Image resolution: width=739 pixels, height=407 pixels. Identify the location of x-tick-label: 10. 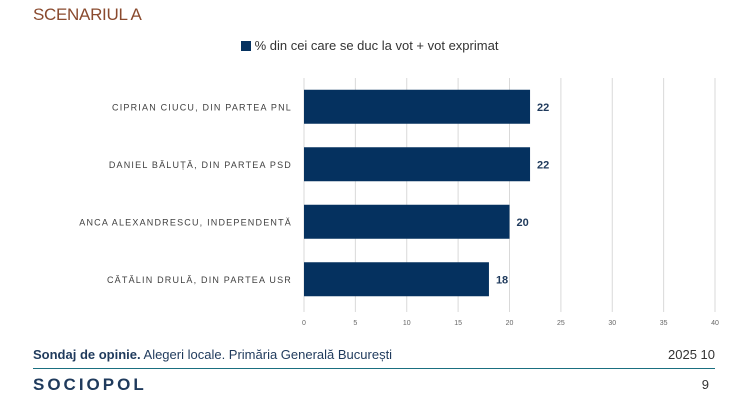
(407, 323).